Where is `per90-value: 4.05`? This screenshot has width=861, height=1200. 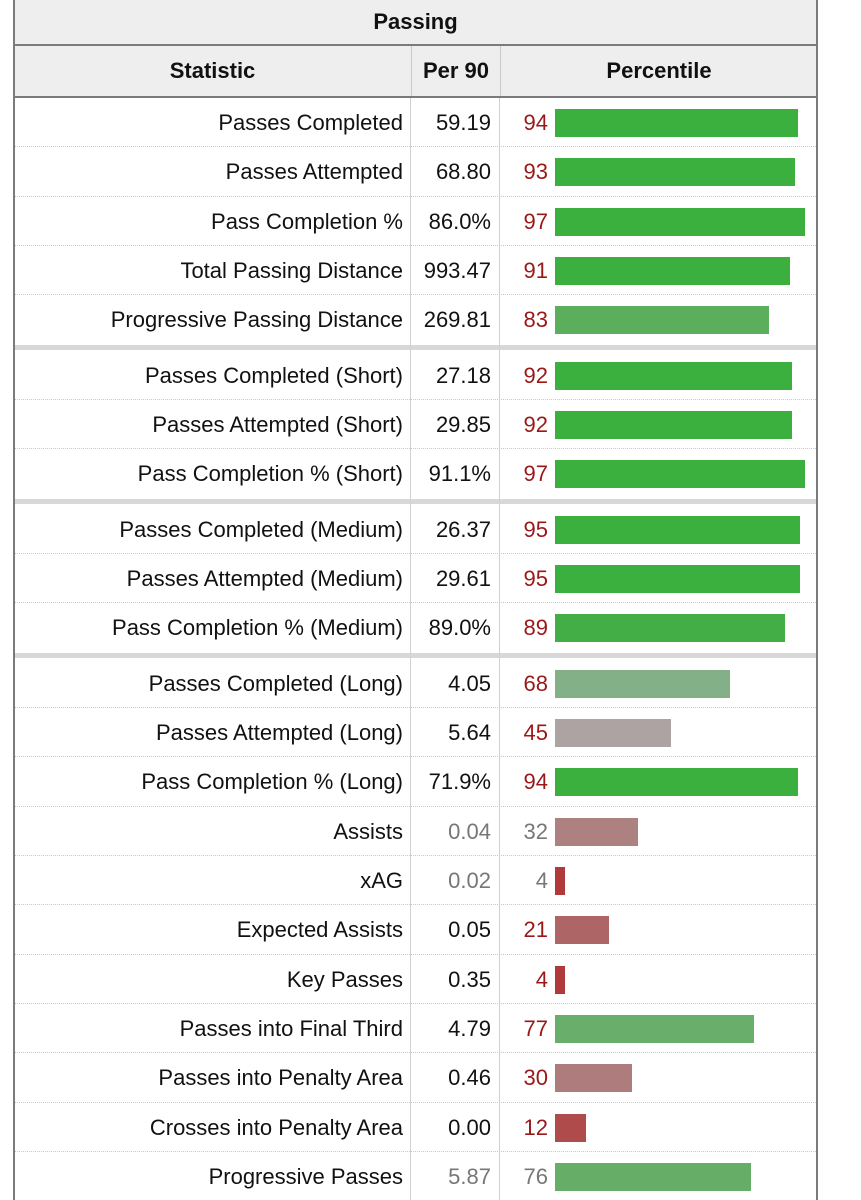 per90-value: 4.05 is located at coordinates (469, 683).